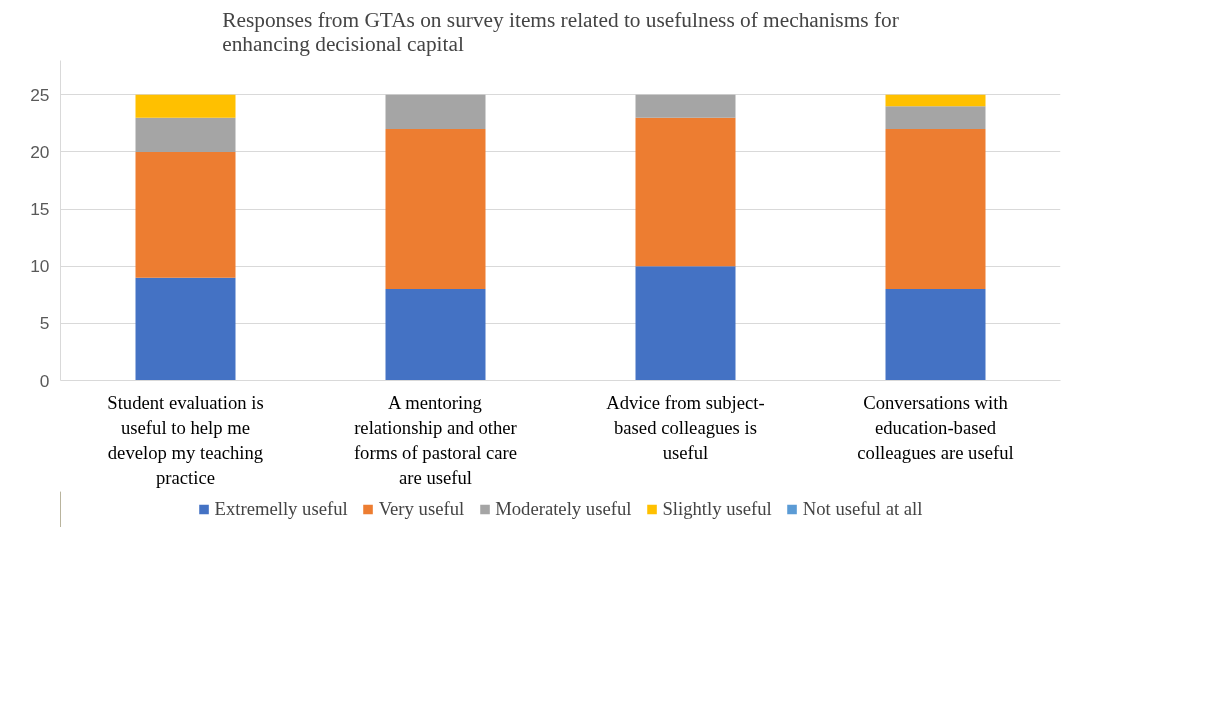 Image resolution: width=1208 pixels, height=704 pixels. Describe the element at coordinates (281, 509) in the screenshot. I see `legend-label: Extremelly useful` at that location.